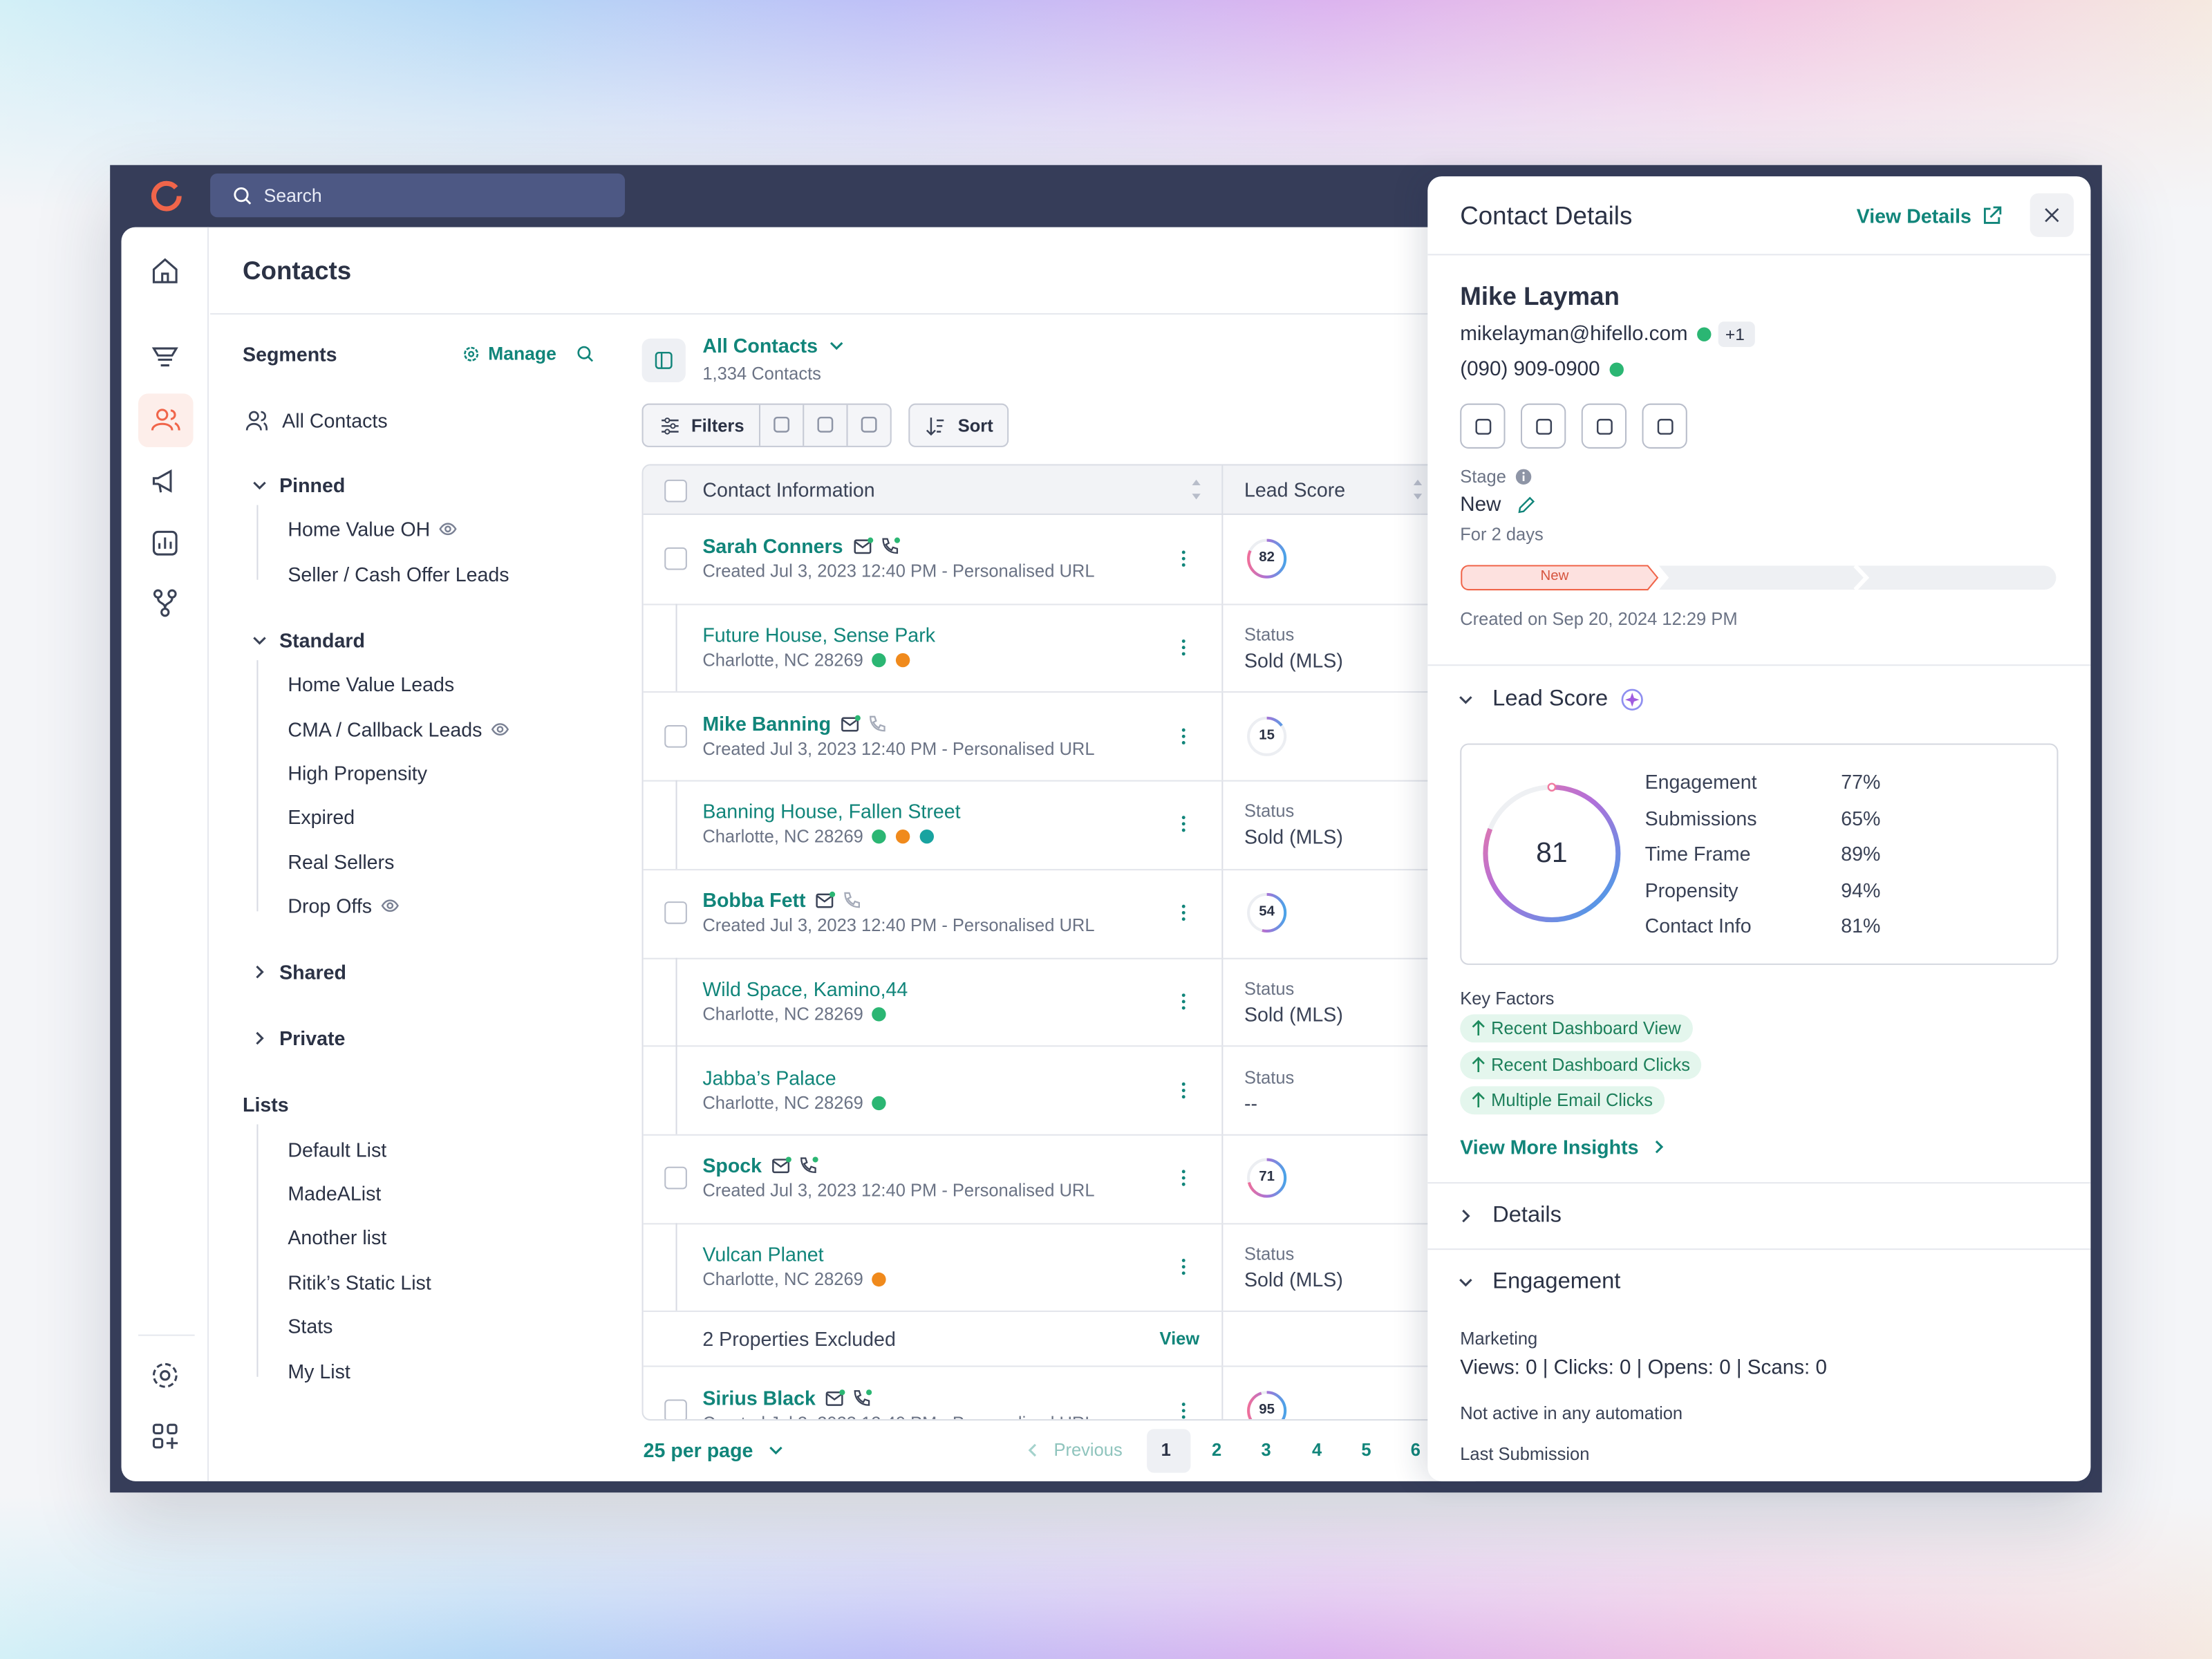  I want to click on segment-item: Home Value Leads, so click(371, 684).